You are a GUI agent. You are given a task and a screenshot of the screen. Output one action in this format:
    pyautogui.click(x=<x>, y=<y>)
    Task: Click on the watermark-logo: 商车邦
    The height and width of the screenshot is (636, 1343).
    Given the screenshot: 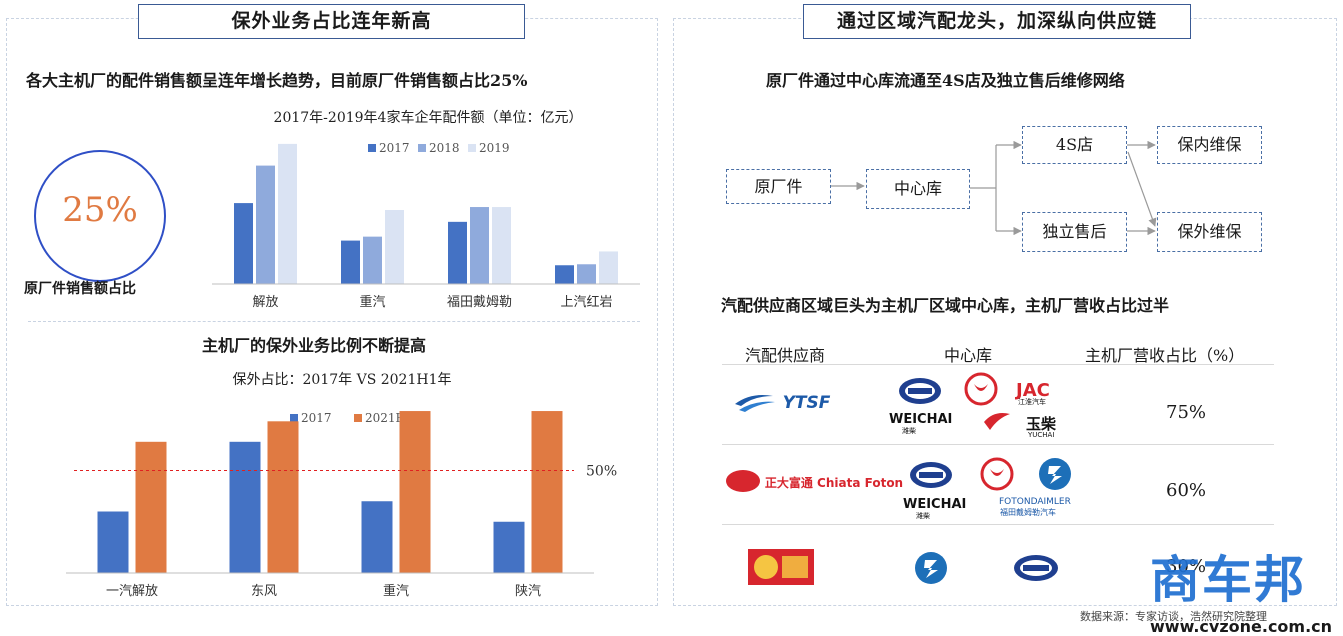 What is the action you would take?
    pyautogui.click(x=1240, y=574)
    